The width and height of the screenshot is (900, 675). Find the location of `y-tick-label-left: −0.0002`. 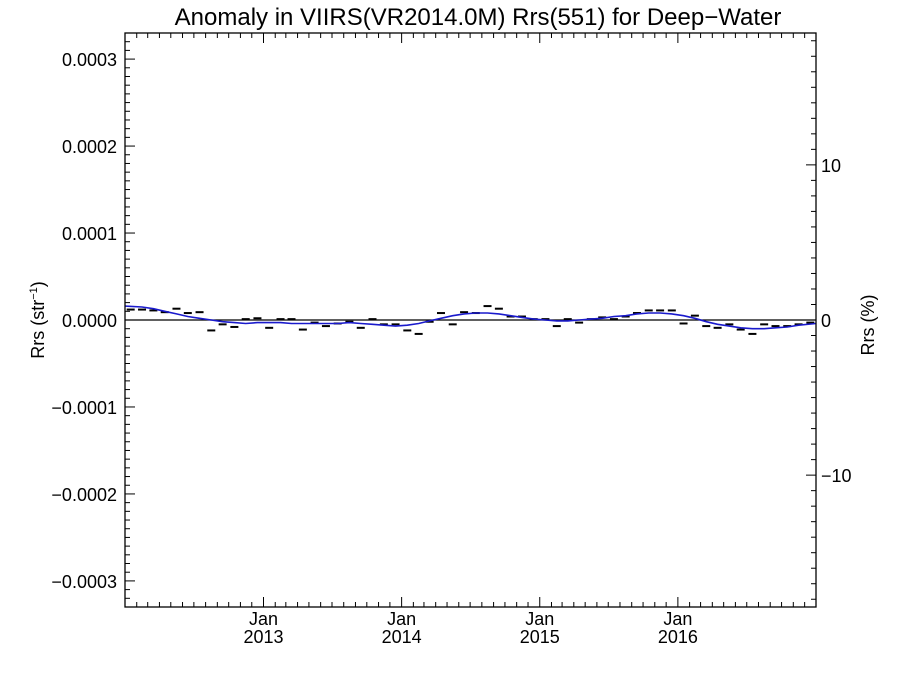

y-tick-label-left: −0.0002 is located at coordinates (84, 495).